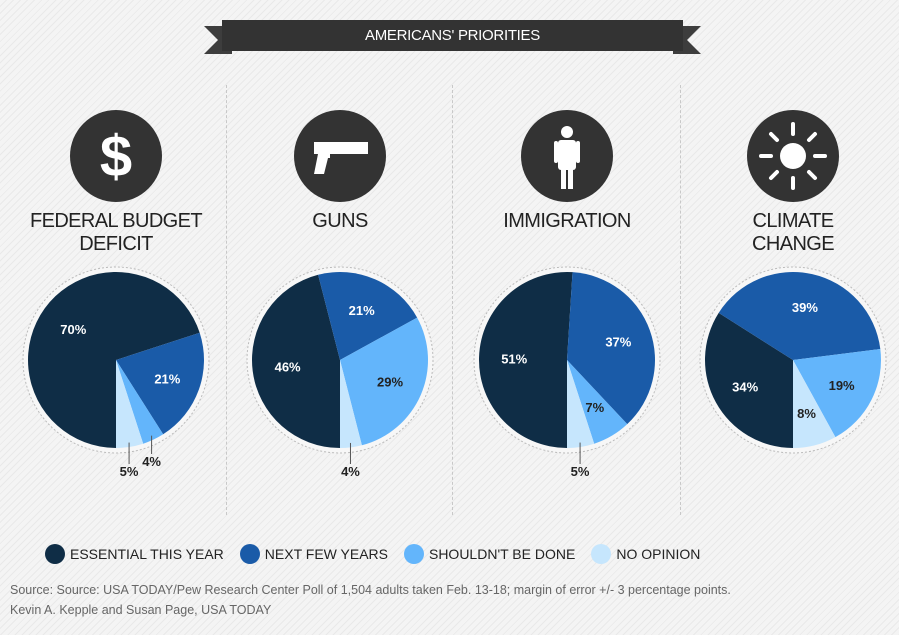 The height and width of the screenshot is (635, 899). I want to click on pie-title-climate: CLIMATE CHANGE, so click(793, 232).